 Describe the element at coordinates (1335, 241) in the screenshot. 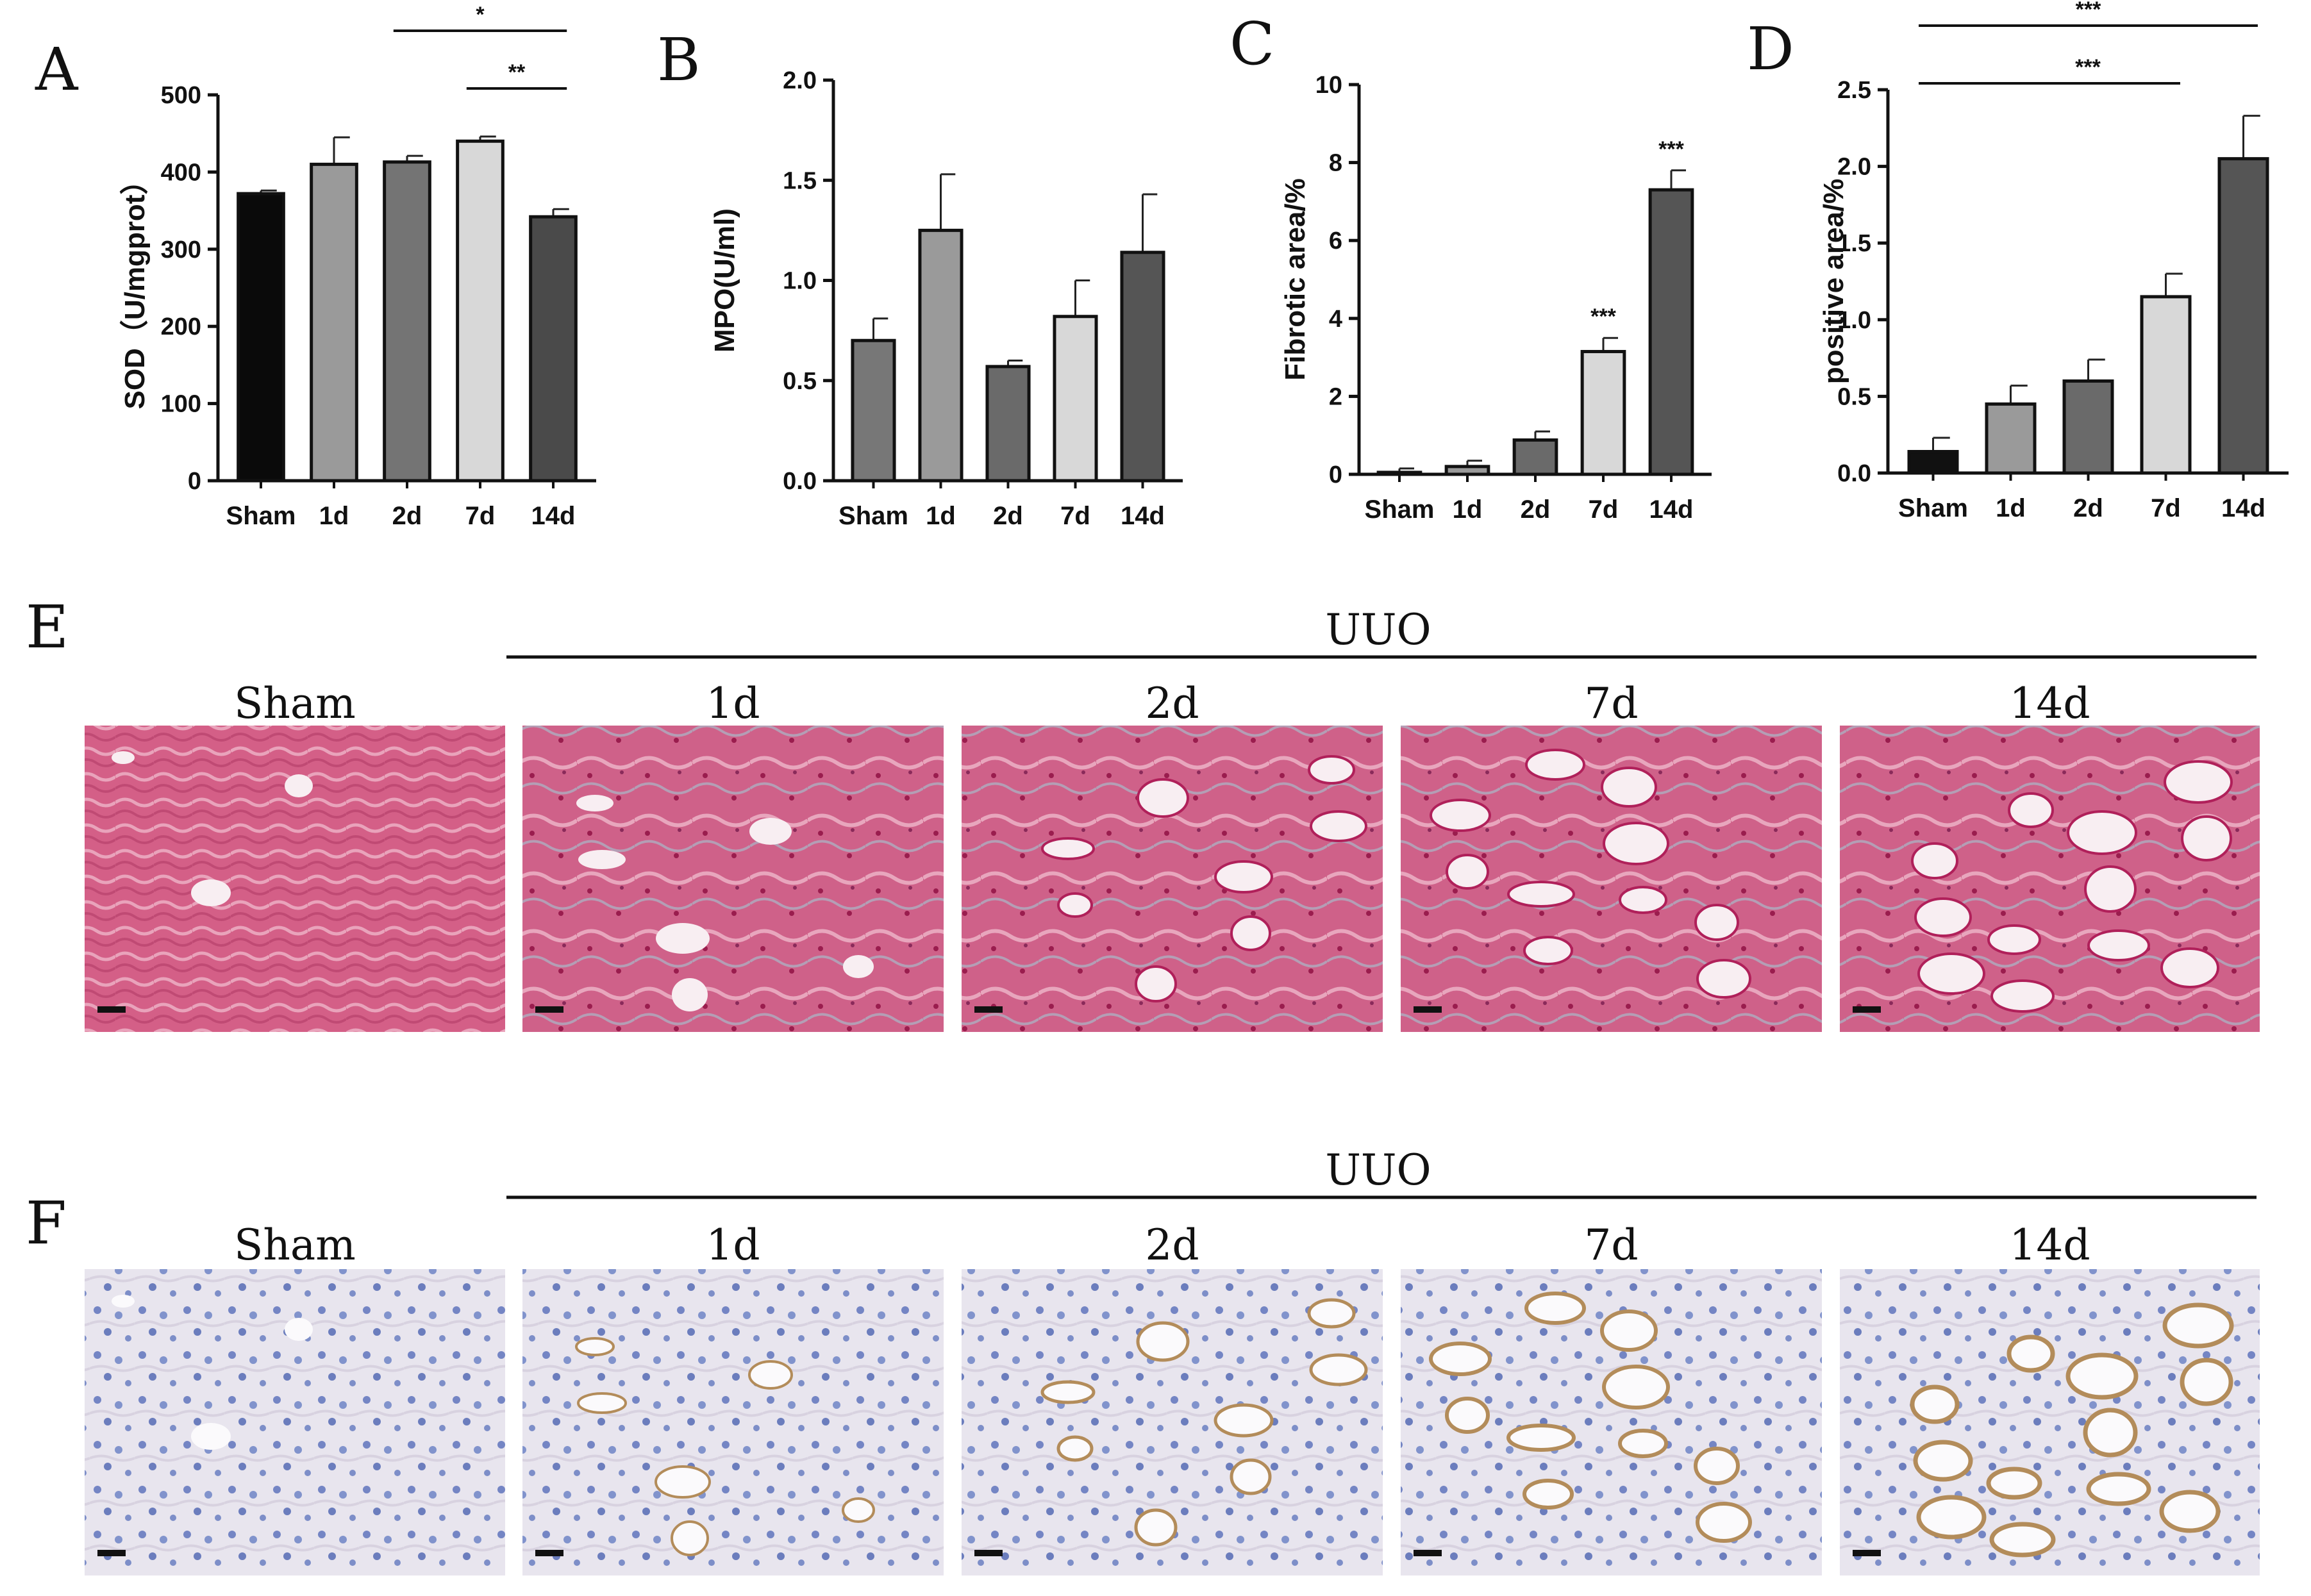

I see `y-tick-label: 6` at that location.